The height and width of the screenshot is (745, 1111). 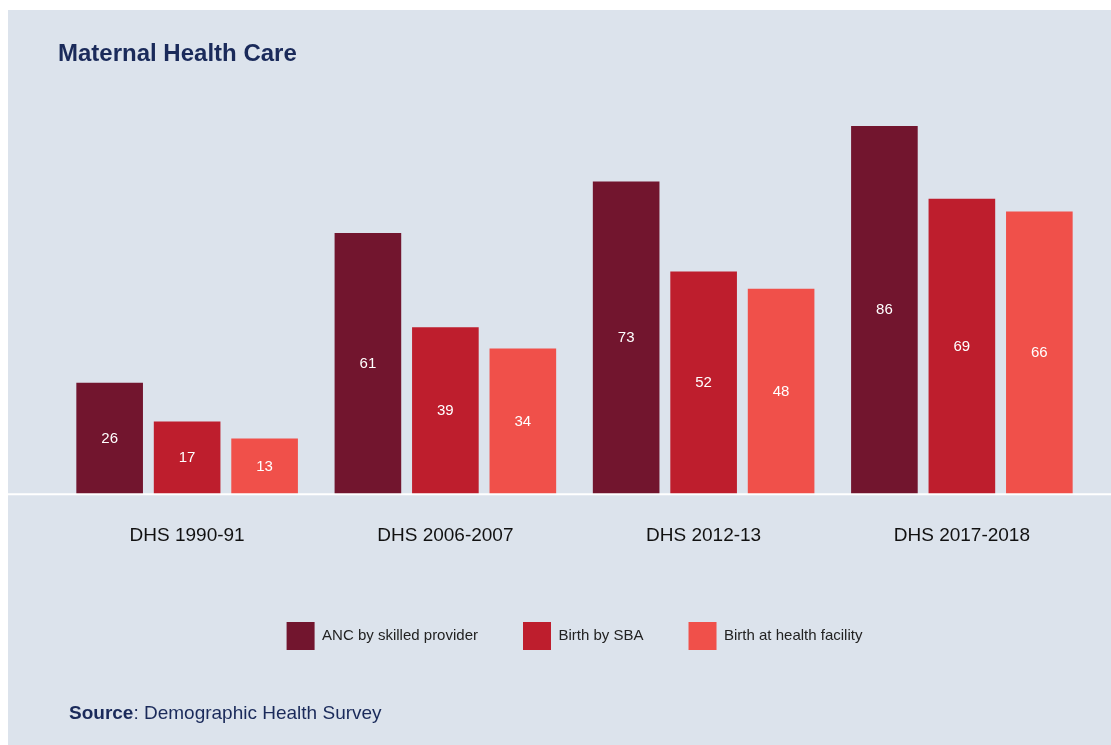 What do you see at coordinates (601, 635) in the screenshot?
I see `legend-label: Birth by SBA` at bounding box center [601, 635].